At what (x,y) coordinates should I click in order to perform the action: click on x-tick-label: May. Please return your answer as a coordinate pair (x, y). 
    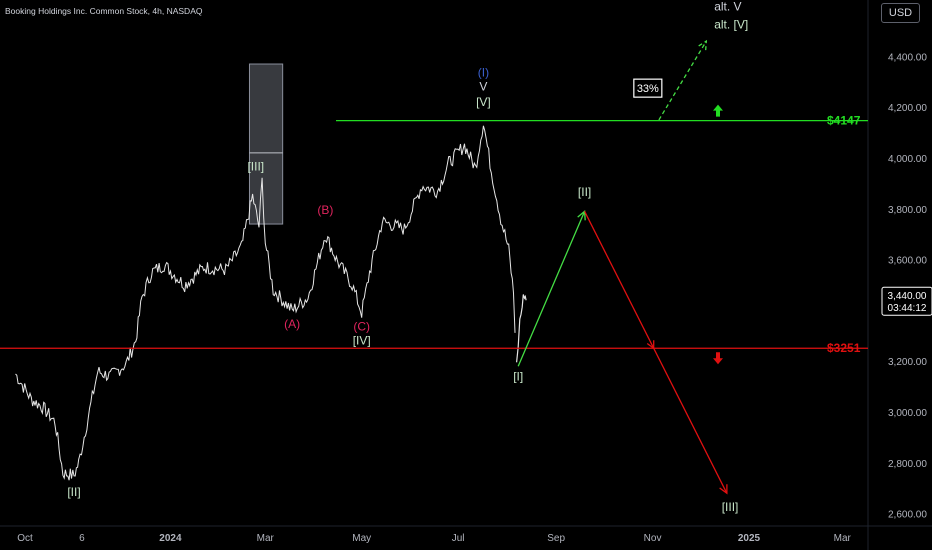
    Looking at the image, I should click on (361, 538).